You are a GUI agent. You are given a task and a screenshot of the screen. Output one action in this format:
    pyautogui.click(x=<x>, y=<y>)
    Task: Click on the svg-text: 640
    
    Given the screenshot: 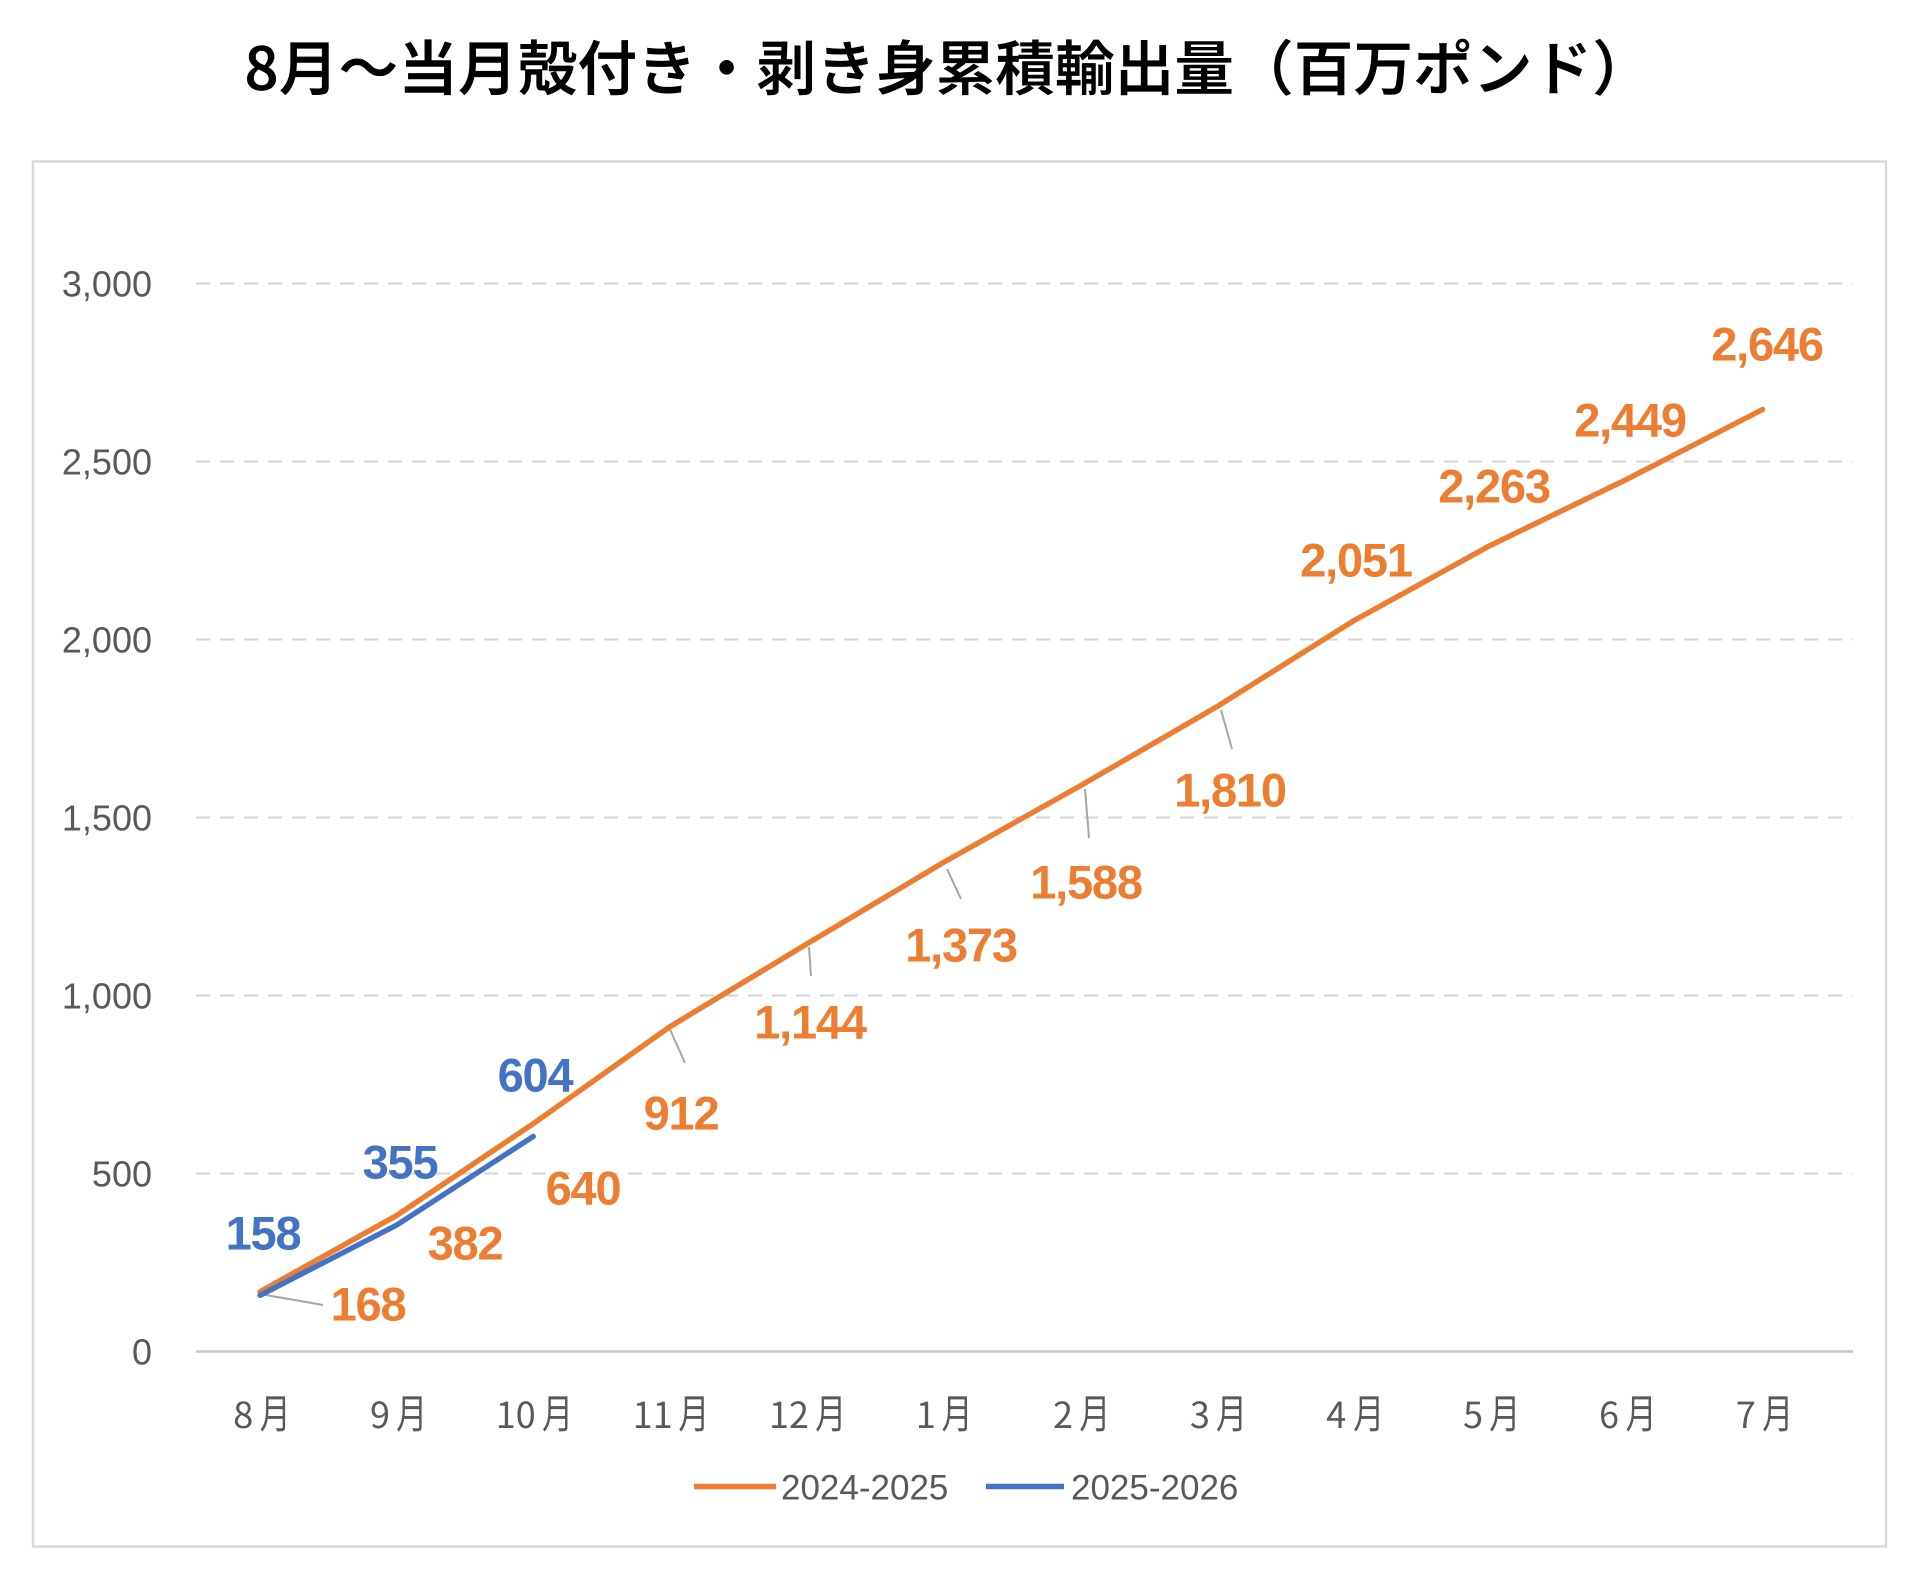 What is the action you would take?
    pyautogui.click(x=583, y=1187)
    